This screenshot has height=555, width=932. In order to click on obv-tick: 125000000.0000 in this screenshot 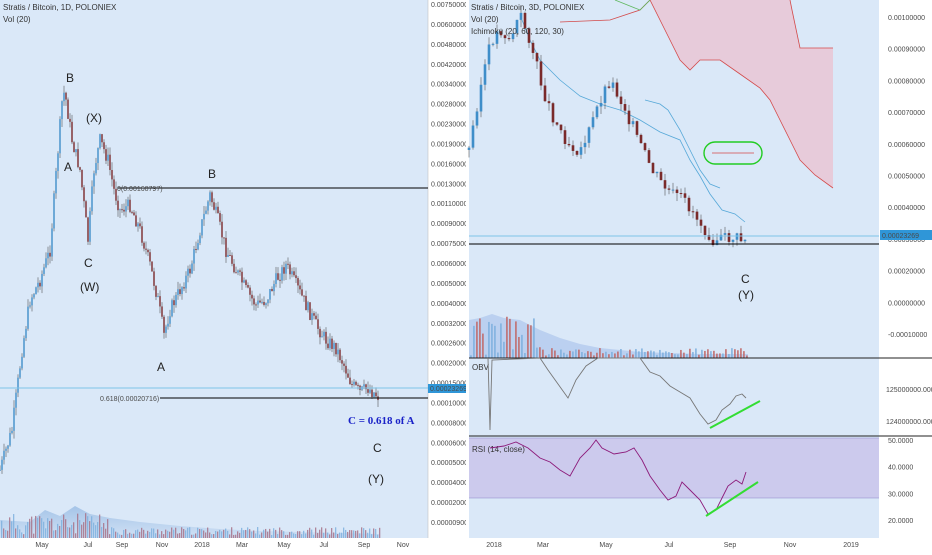, I will do `click(909, 390)`.